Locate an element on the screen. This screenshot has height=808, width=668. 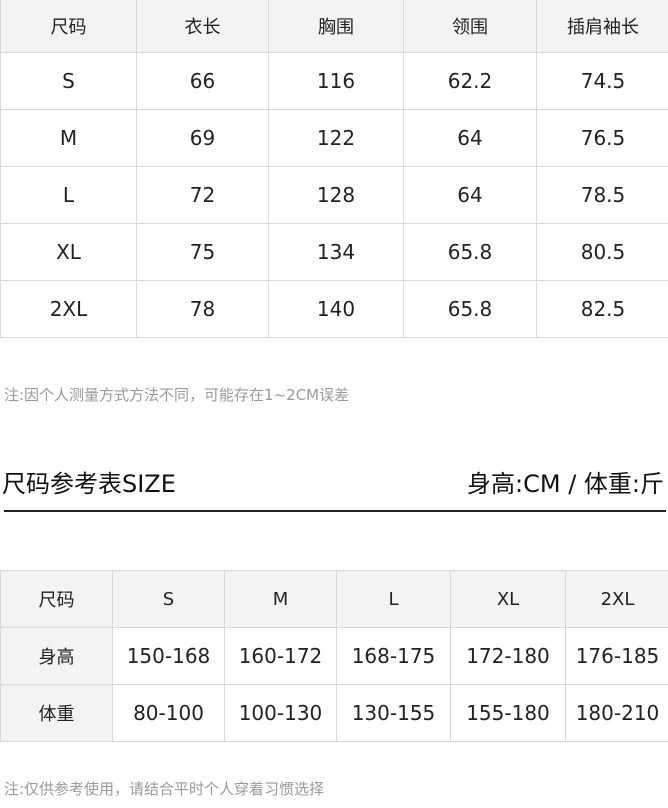
column-header: 衣长 is located at coordinates (202, 26).